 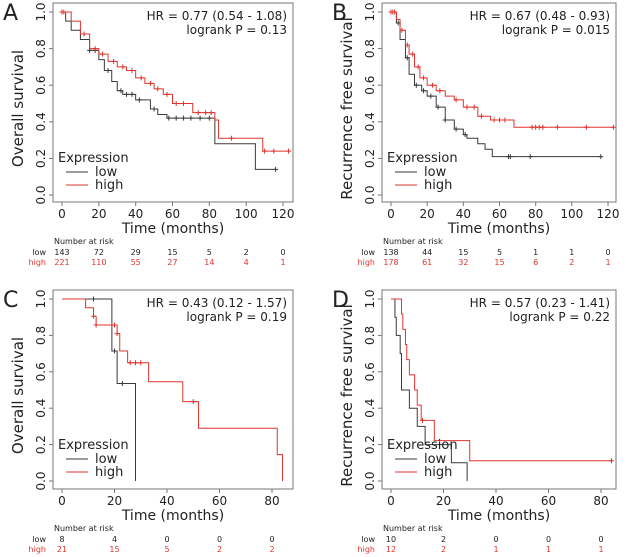 I want to click on x-tick-label: 120, so click(x=283, y=214).